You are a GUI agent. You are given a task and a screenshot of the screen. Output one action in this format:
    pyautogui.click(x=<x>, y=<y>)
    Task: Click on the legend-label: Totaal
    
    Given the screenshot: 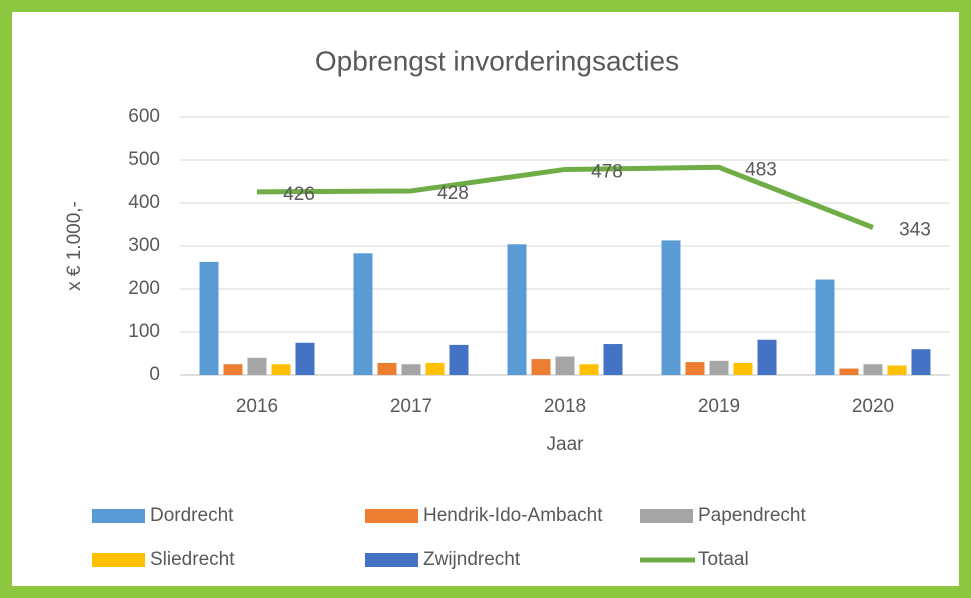 What is the action you would take?
    pyautogui.click(x=723, y=559)
    